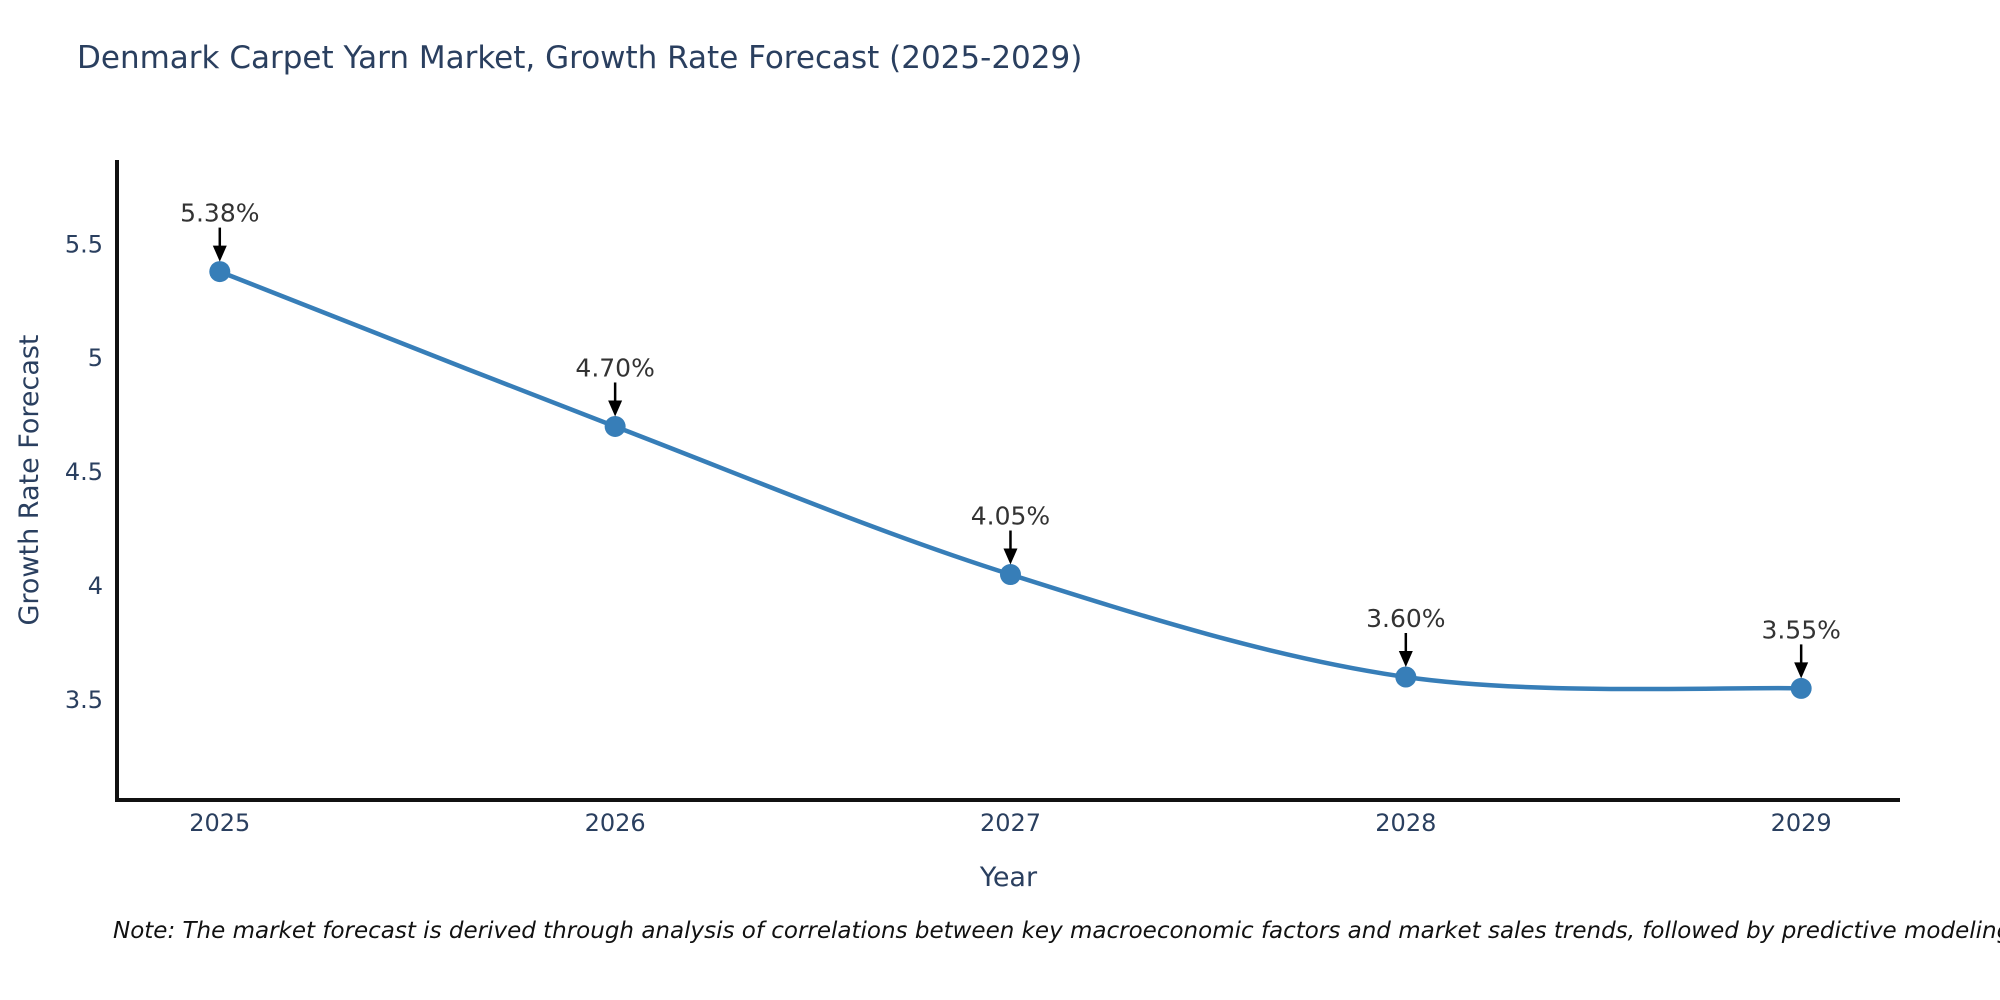 This screenshot has height=1000, width=2000. What do you see at coordinates (1405, 618) in the screenshot?
I see `point-annotation: 3.60%` at bounding box center [1405, 618].